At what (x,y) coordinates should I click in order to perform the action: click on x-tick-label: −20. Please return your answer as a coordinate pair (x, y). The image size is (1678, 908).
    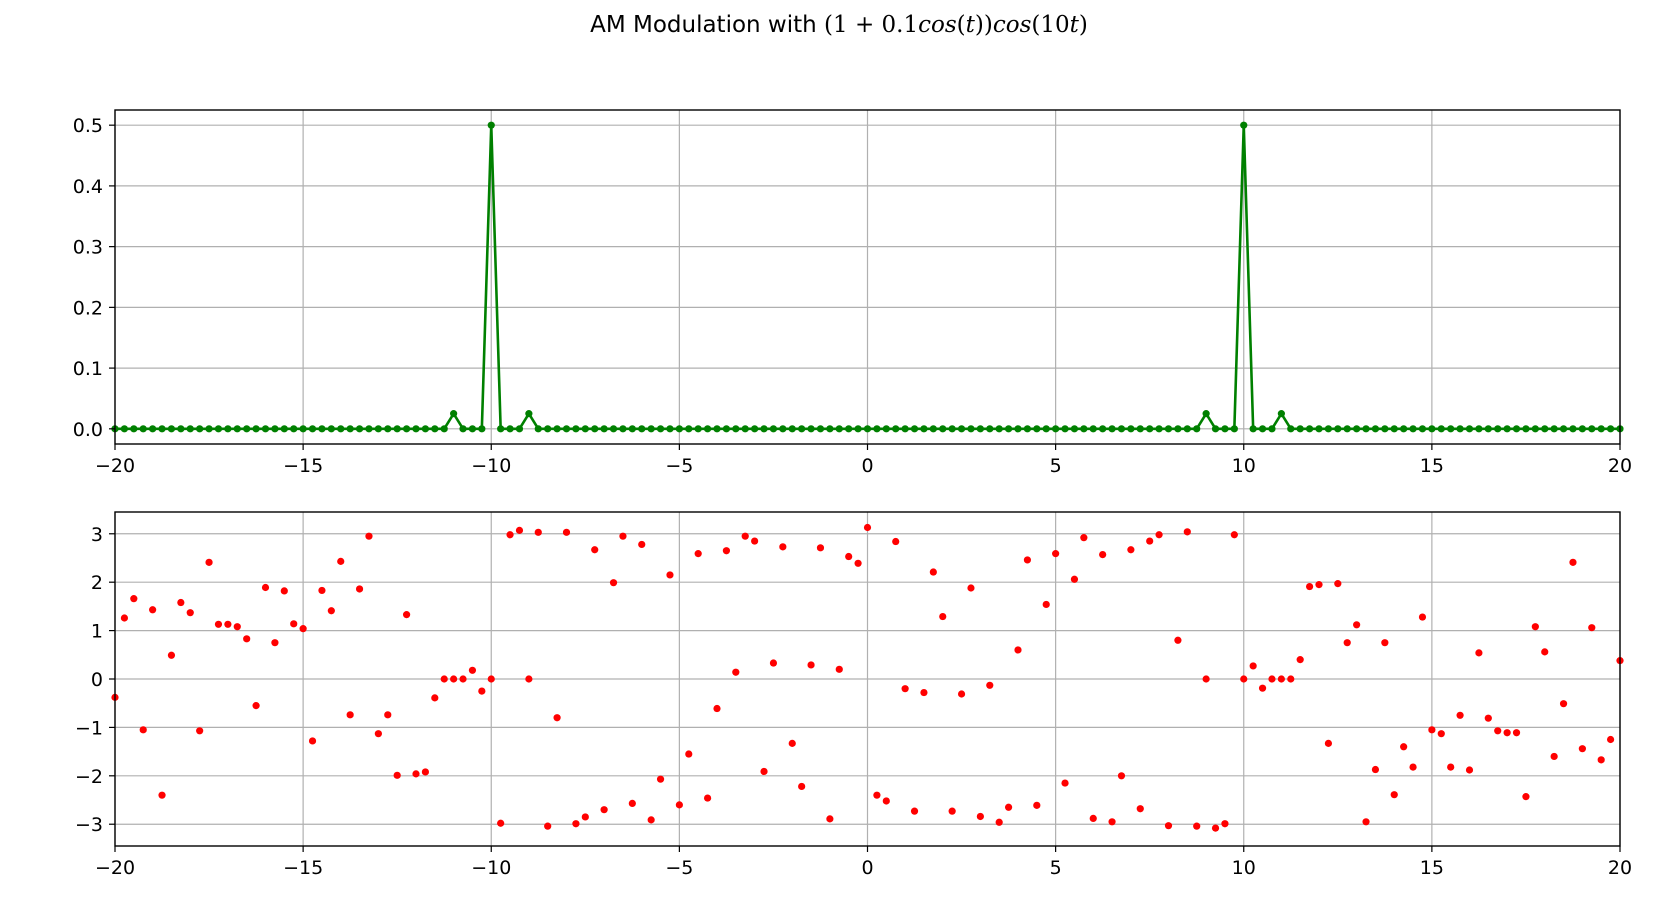
    Looking at the image, I should click on (115, 868).